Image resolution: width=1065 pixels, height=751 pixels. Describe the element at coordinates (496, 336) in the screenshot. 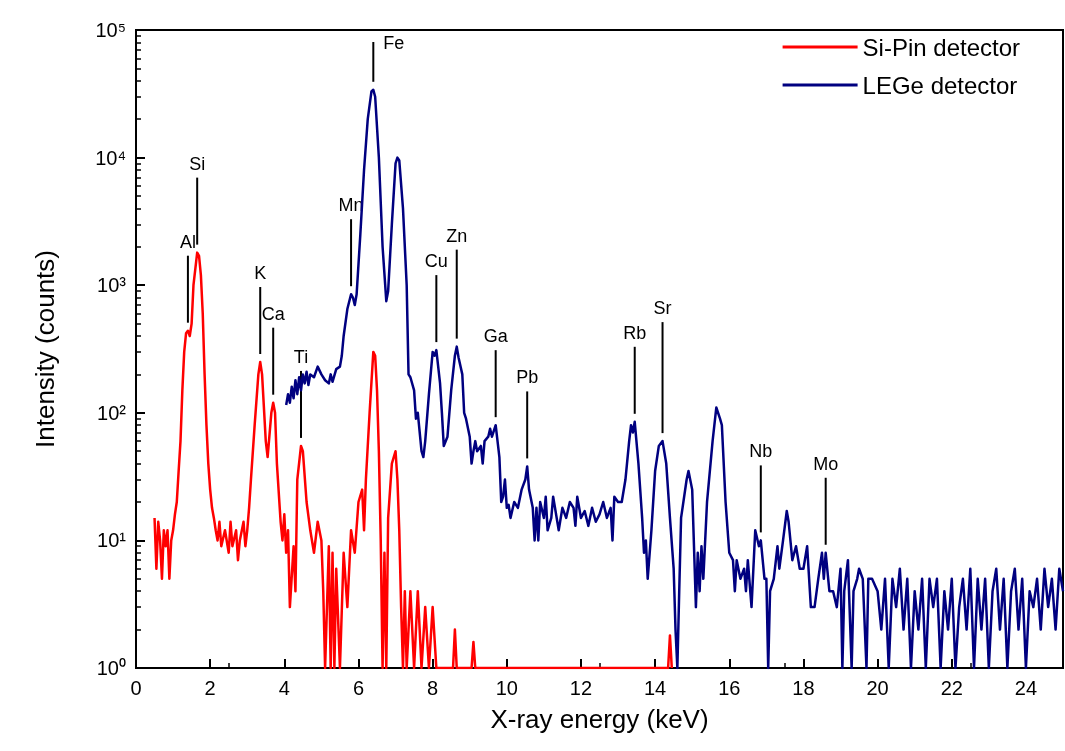

I see `annotation: Ga` at that location.